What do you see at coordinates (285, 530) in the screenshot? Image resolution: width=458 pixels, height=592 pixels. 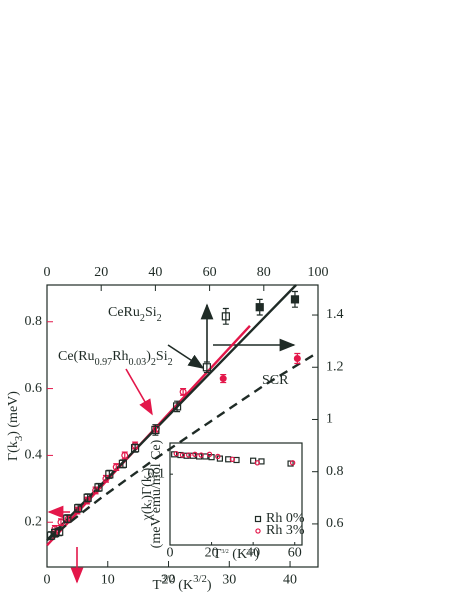 I see `legend-label: Rh 3%` at bounding box center [285, 530].